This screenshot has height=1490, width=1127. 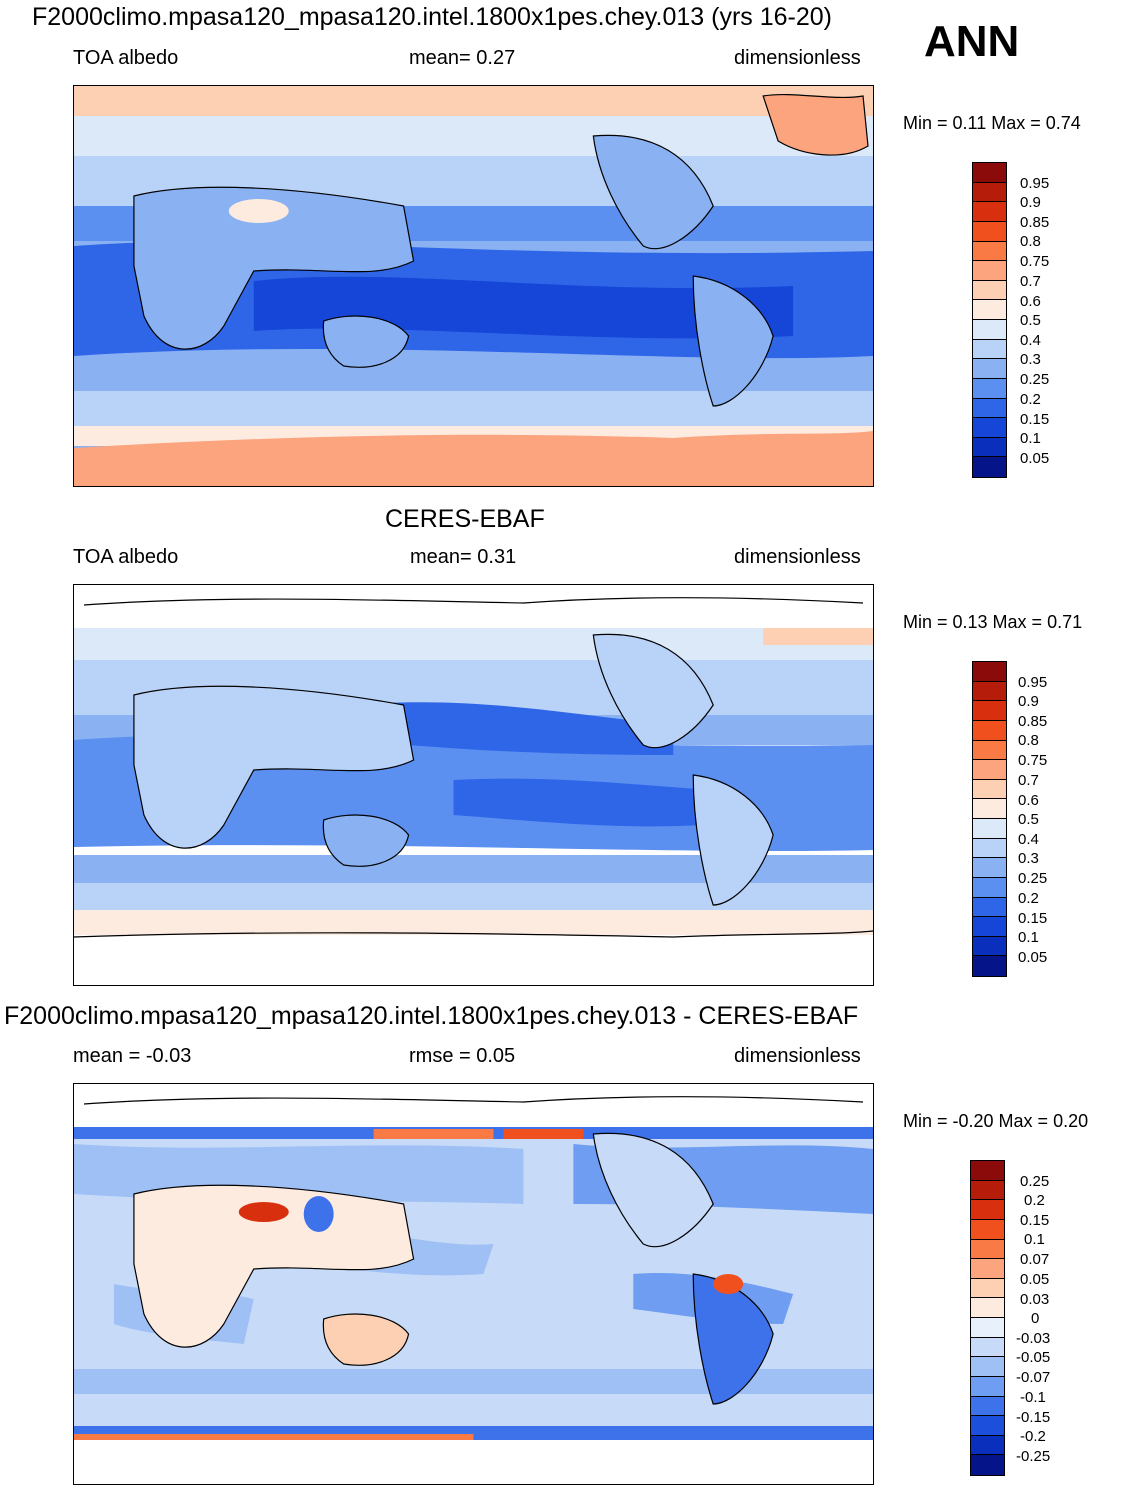 I want to click on panel3-colorbar-label: 0.1, so click(x=1034, y=1239).